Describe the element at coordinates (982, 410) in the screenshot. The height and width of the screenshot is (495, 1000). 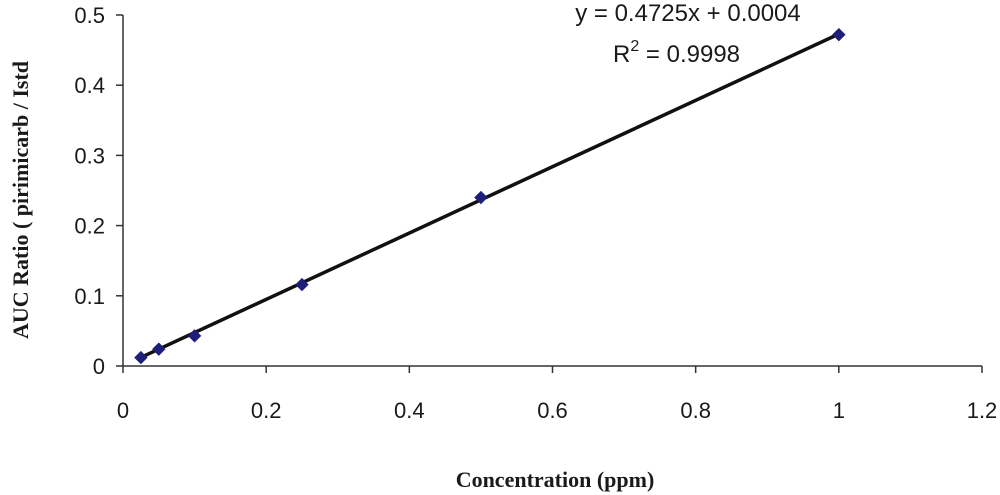
I see `x-tick-label: 1.2` at that location.